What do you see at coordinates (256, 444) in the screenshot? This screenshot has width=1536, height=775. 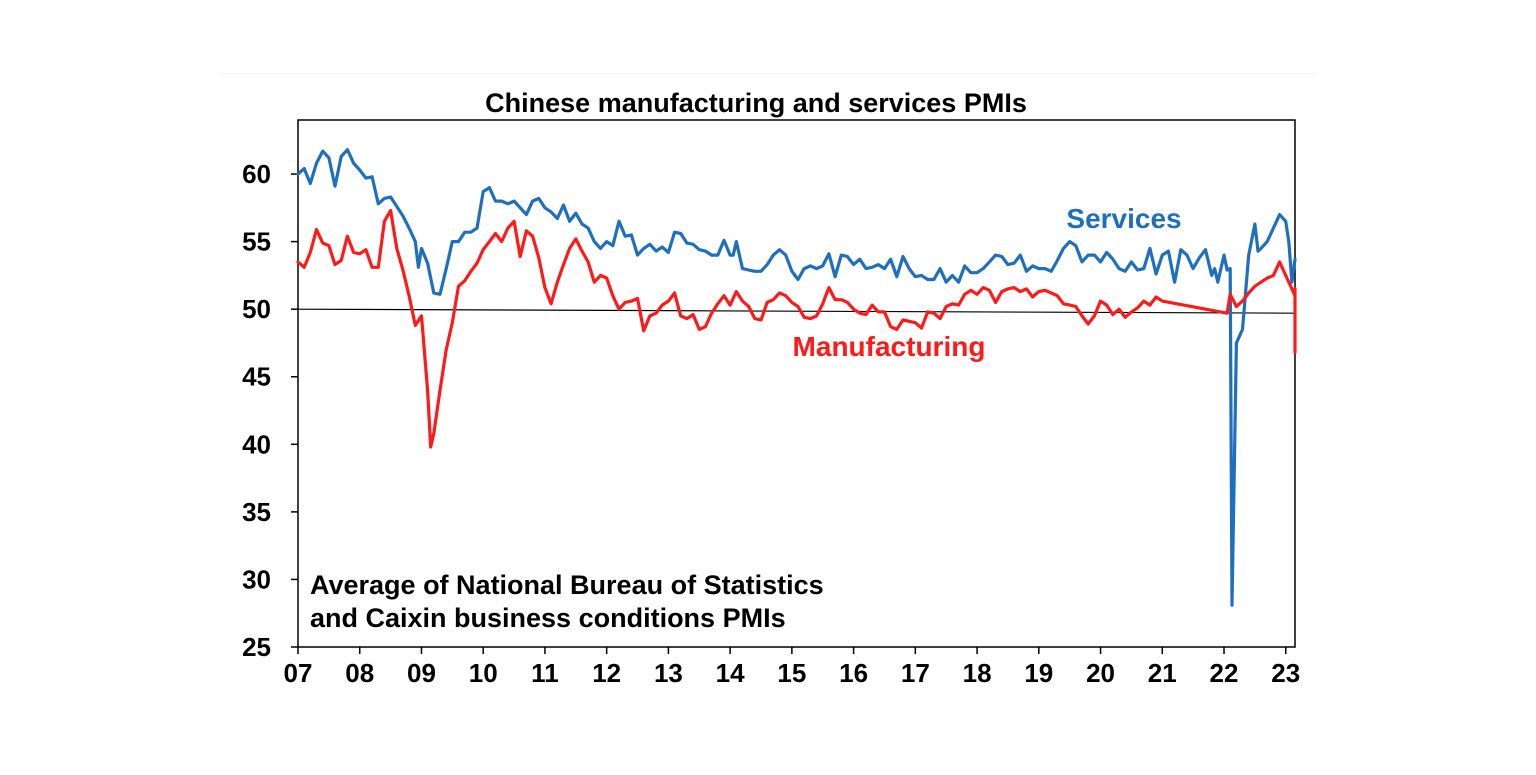 I see `y-tick-label: 40` at bounding box center [256, 444].